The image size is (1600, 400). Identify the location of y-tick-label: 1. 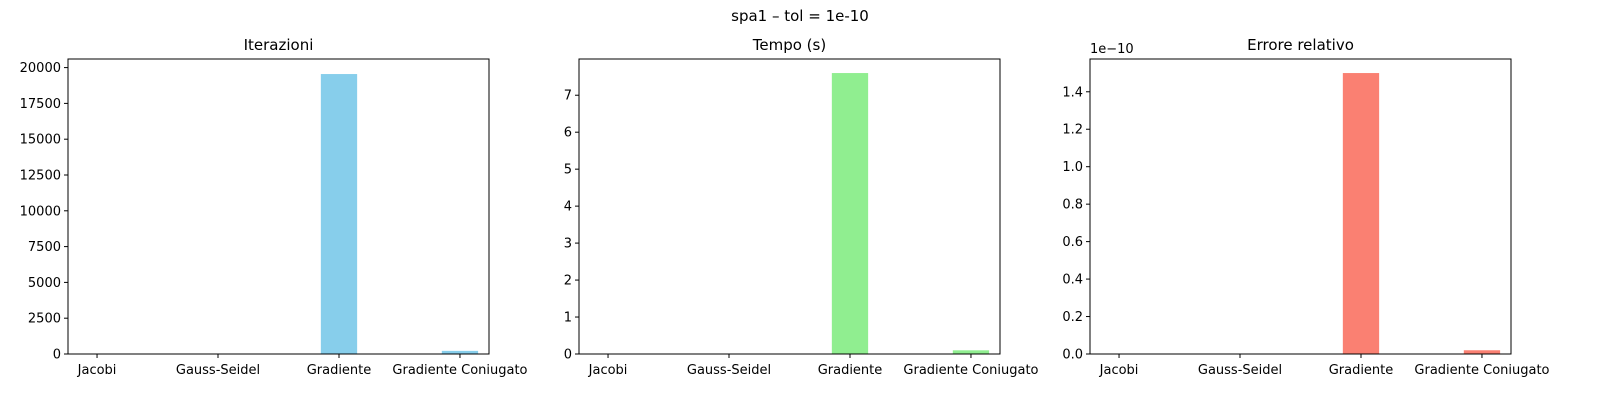
(568, 318).